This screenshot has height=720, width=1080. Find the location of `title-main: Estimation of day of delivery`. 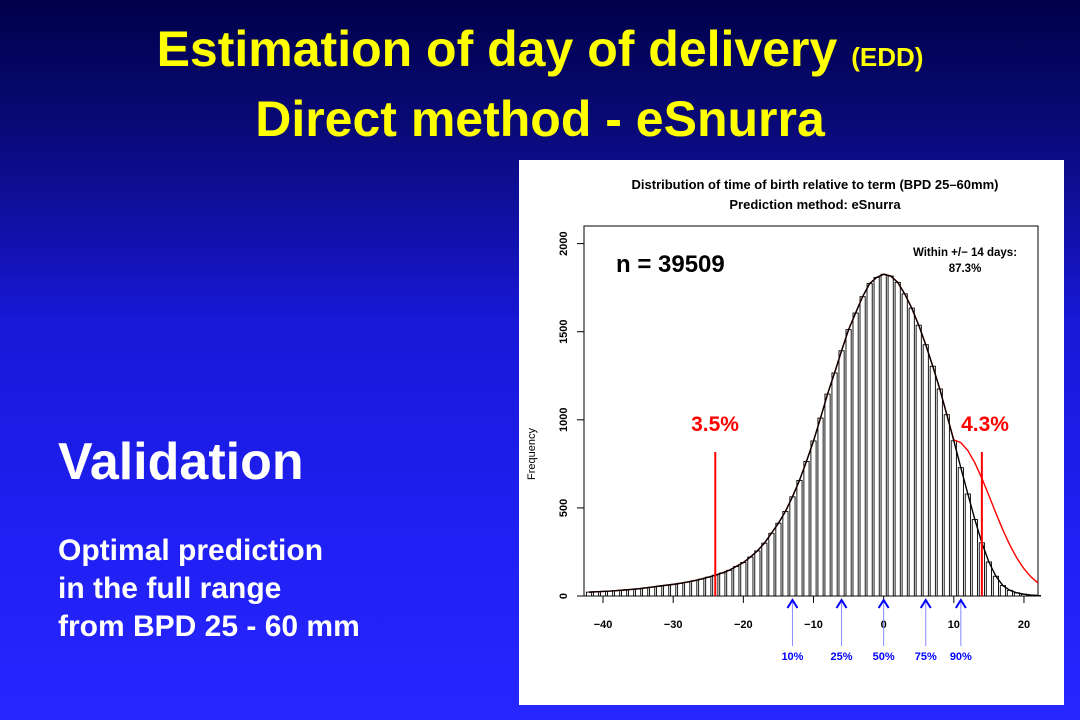

title-main: Estimation of day of delivery is located at coordinates (497, 49).